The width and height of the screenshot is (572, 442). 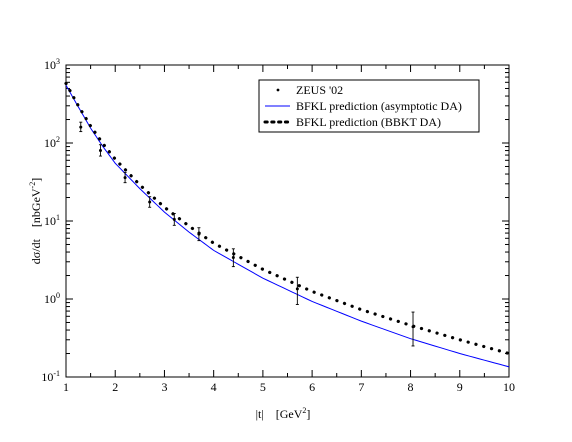 I want to click on x-axis-title-end: ], so click(x=308, y=414).